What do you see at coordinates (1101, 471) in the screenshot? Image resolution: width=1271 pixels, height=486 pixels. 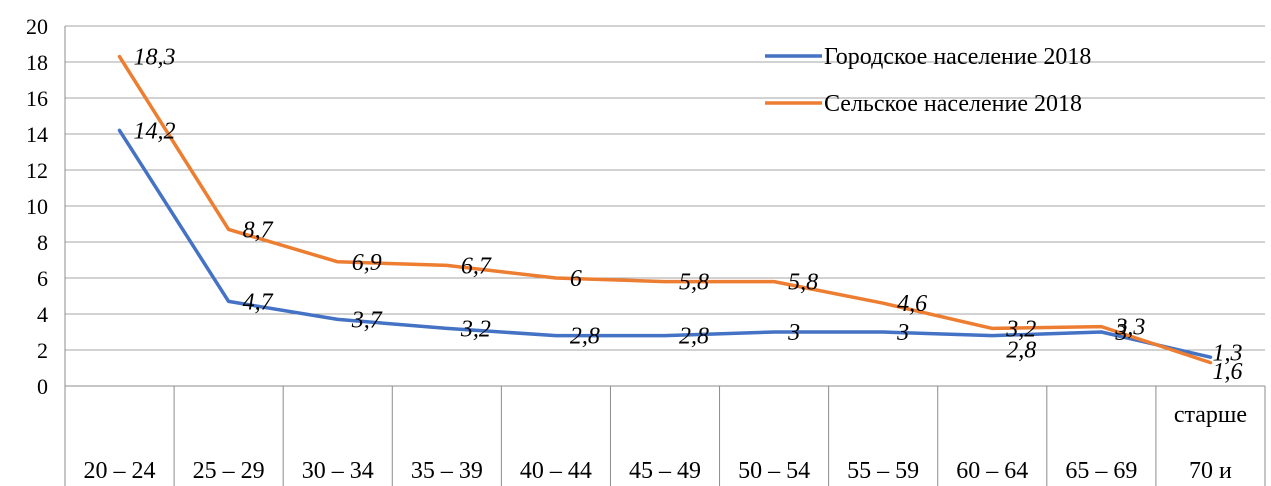 I see `x-category-label: 65 – 69` at bounding box center [1101, 471].